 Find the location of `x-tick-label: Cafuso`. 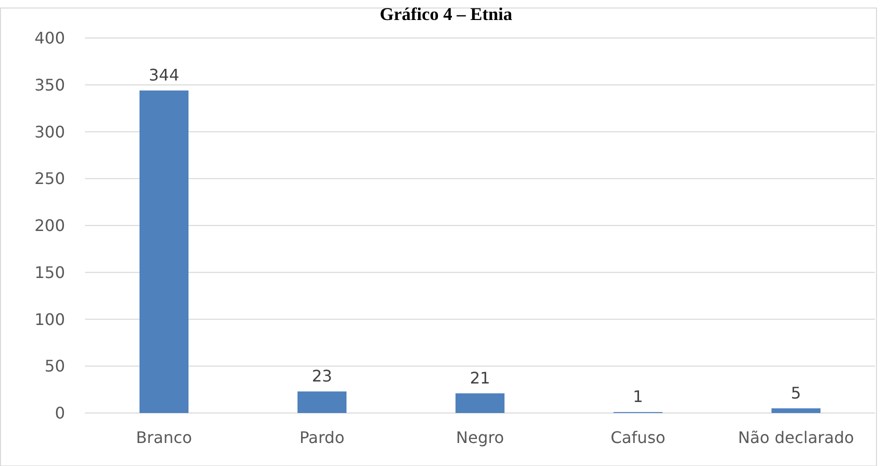

x-tick-label: Cafuso is located at coordinates (638, 437).